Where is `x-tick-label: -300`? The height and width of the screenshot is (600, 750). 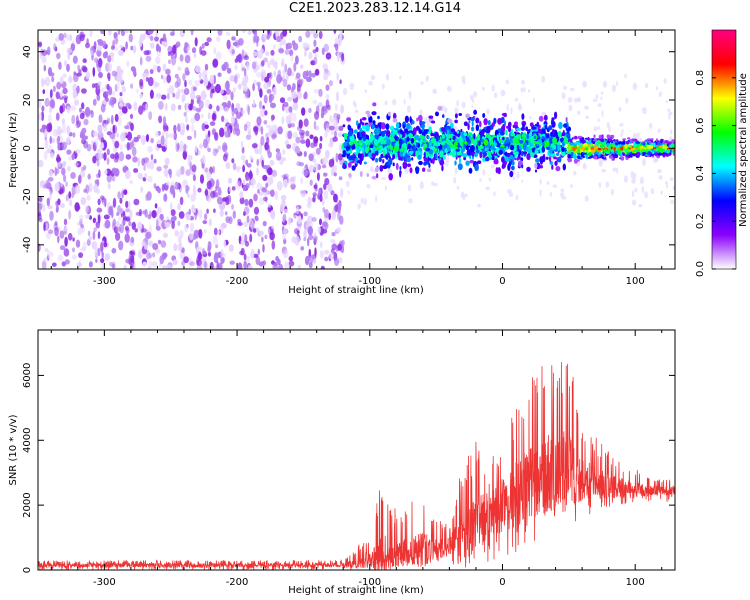 x-tick-label: -300 is located at coordinates (104, 582).